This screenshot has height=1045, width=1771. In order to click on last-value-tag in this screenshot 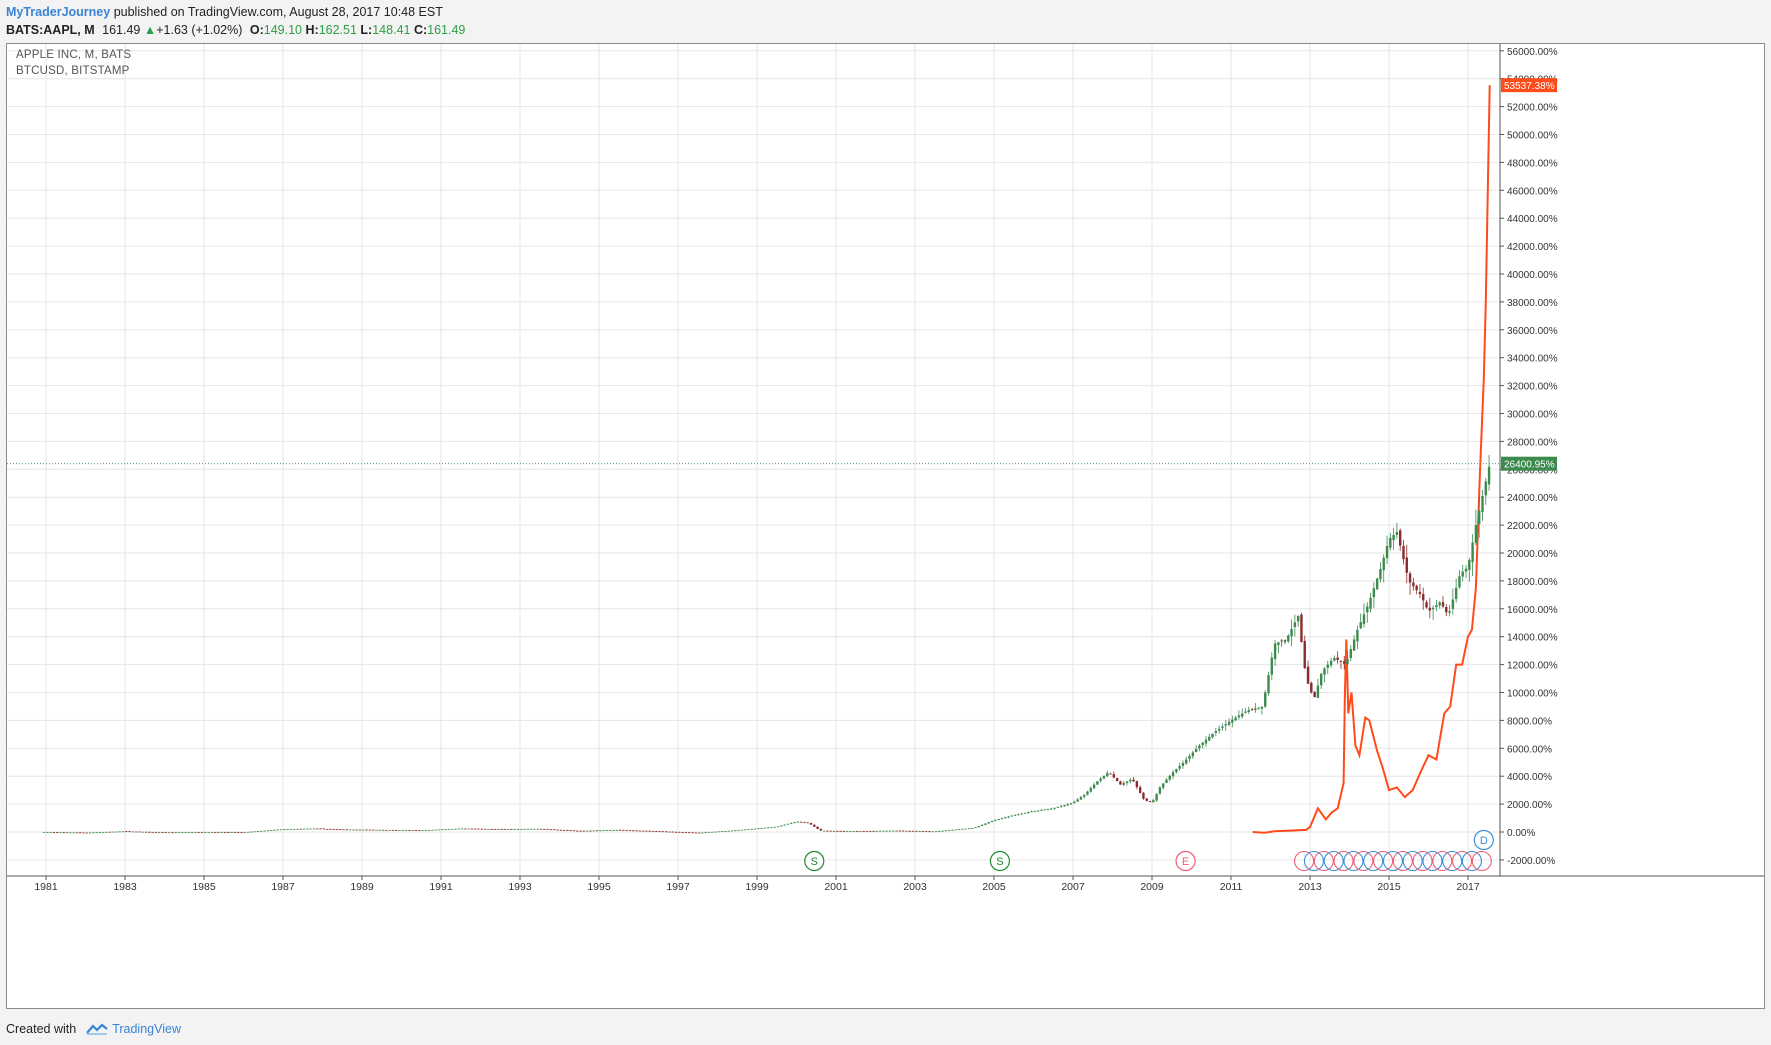, I will do `click(1529, 85)`.